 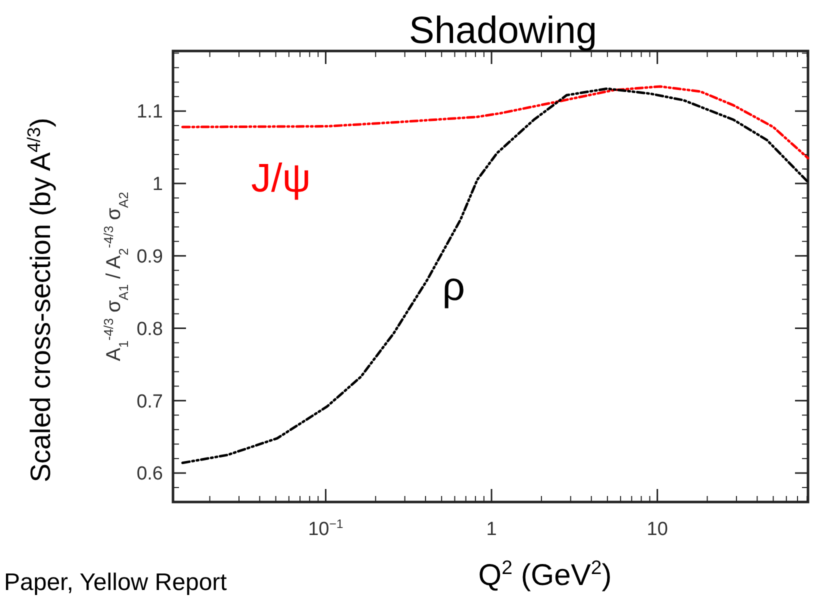 I want to click on x-tick-label: 10$^{−1}$, so click(x=326, y=528).